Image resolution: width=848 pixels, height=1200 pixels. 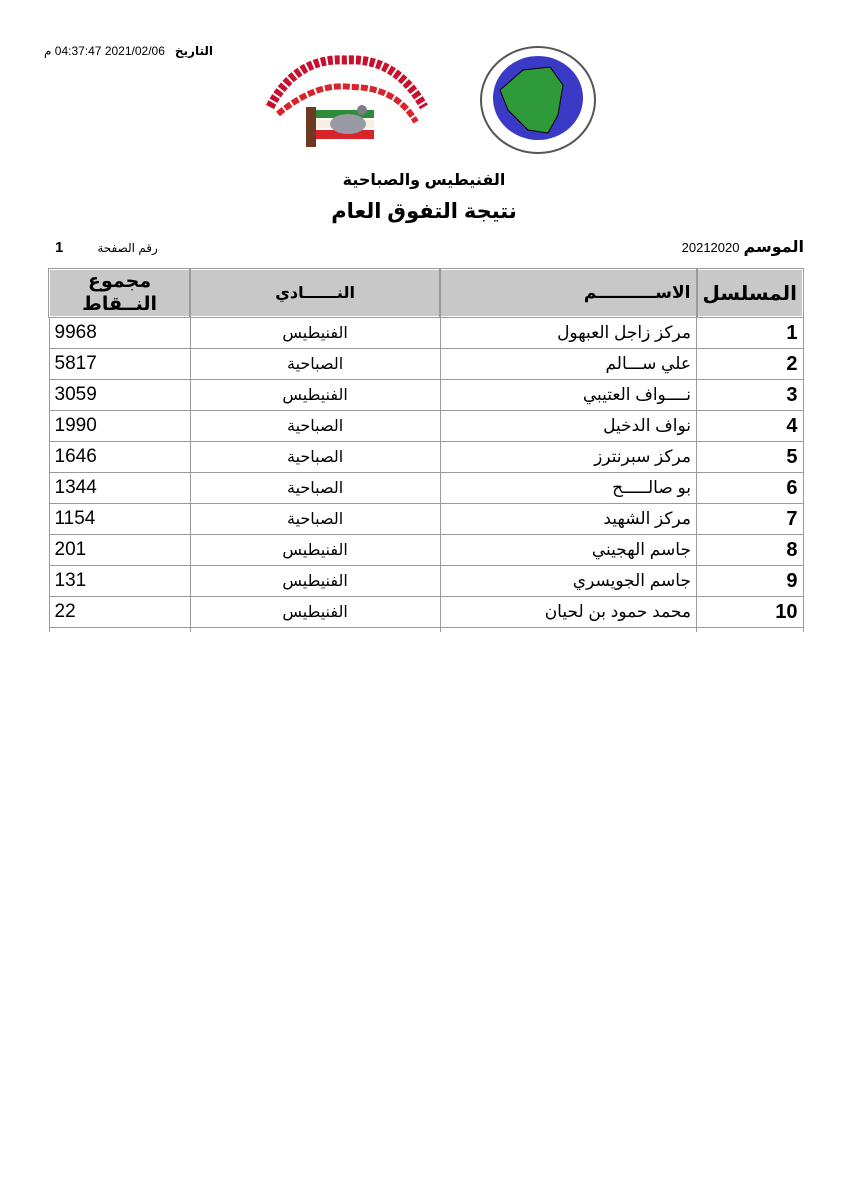 What do you see at coordinates (424, 180) in the screenshot?
I see `subtitle: الفنيطيس والصباحية` at bounding box center [424, 180].